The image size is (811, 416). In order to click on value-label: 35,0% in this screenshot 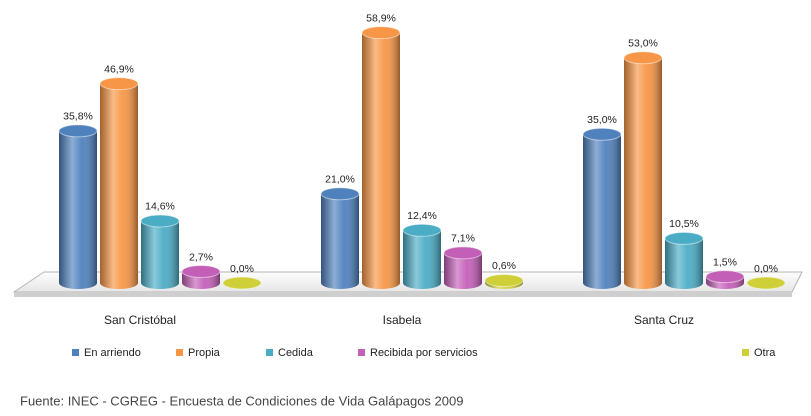, I will do `click(602, 120)`.